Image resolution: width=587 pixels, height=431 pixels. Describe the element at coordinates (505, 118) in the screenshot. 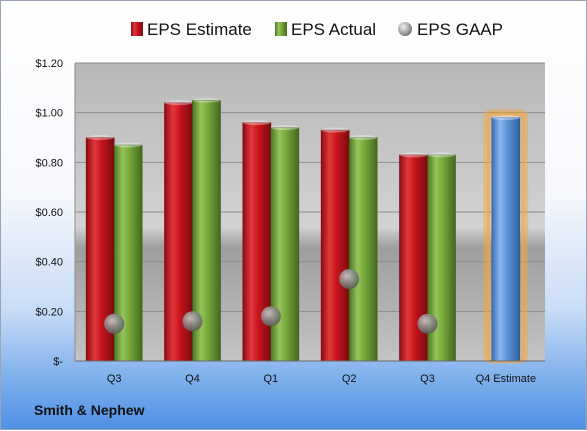

I see `bar-eps-forecast-top` at that location.